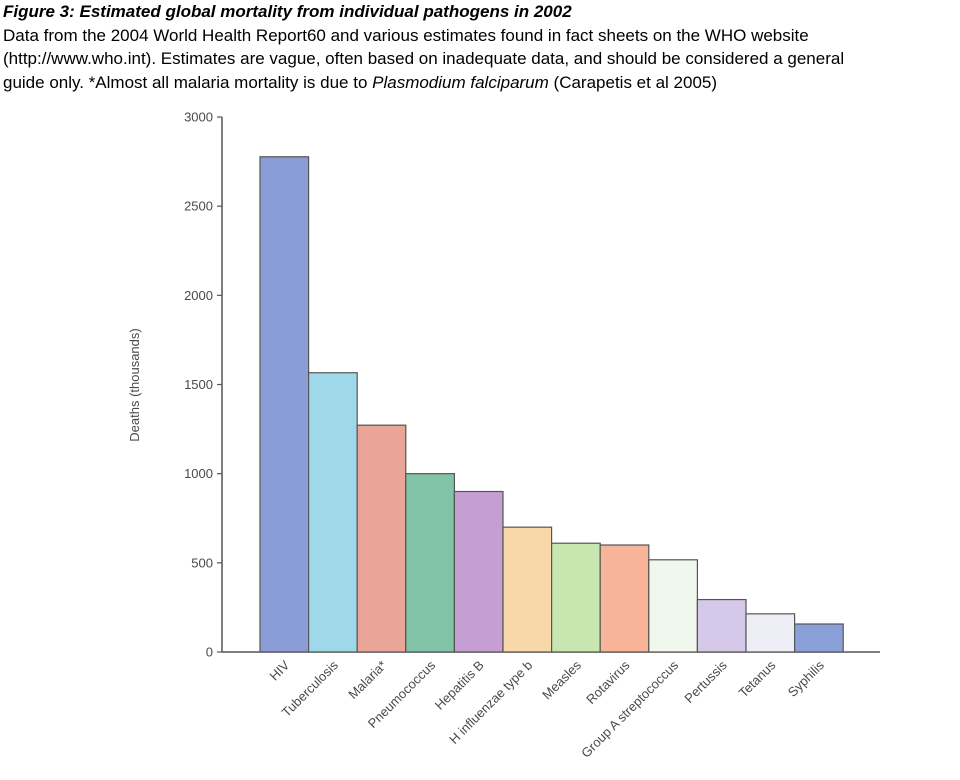 The image size is (960, 780). I want to click on caption-species-name: Plasmodium falciparum, so click(460, 82).